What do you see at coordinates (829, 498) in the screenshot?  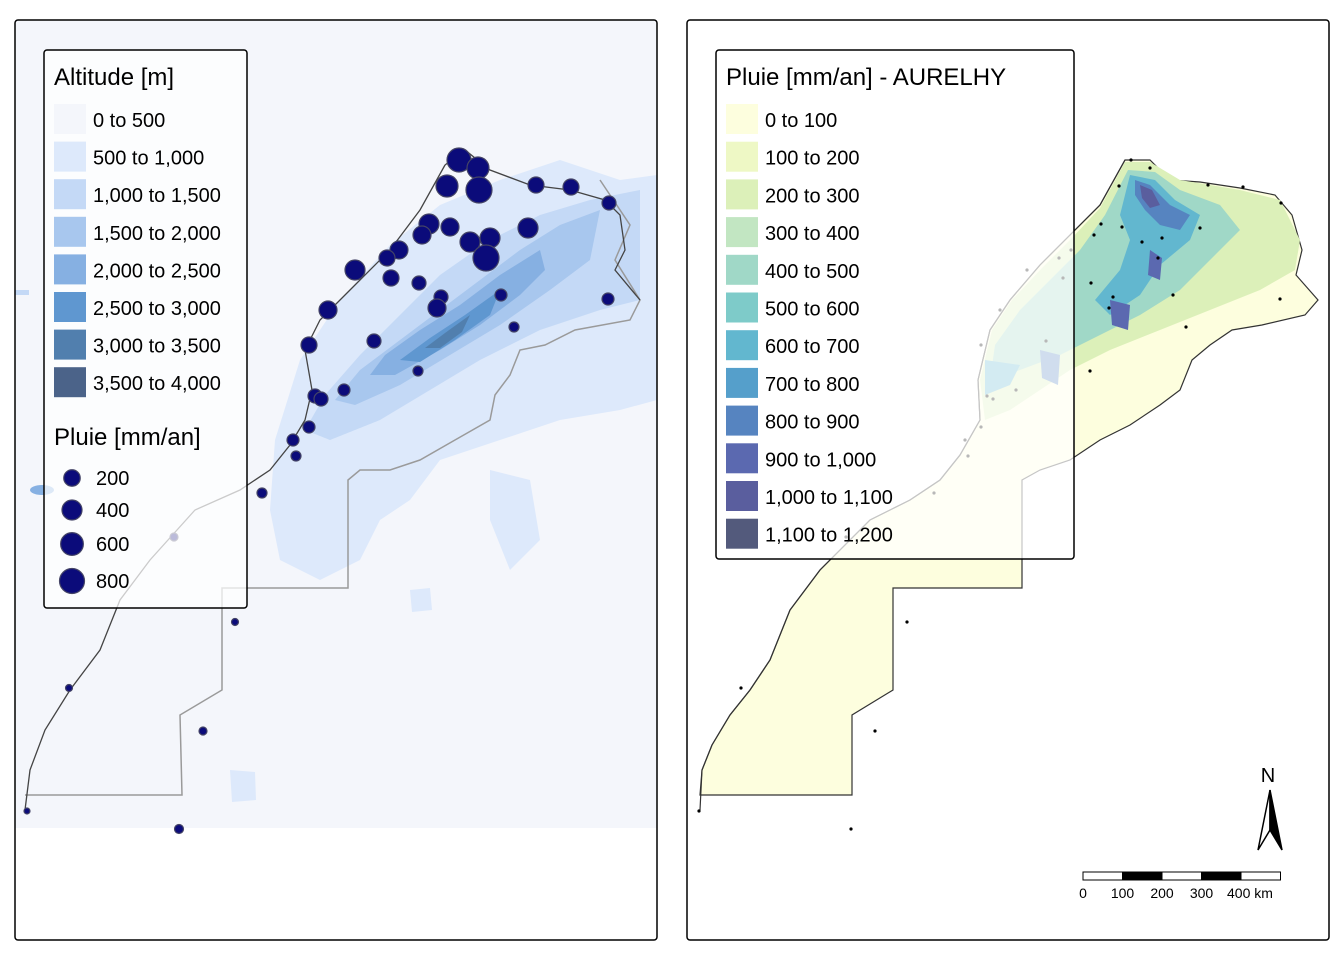 I see `aurelhy-legend-label: 1,000 to 1,100` at bounding box center [829, 498].